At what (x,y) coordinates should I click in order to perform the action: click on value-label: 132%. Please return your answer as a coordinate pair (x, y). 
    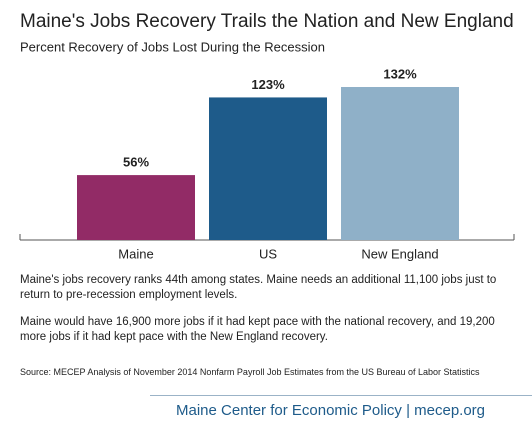
    Looking at the image, I should click on (400, 73).